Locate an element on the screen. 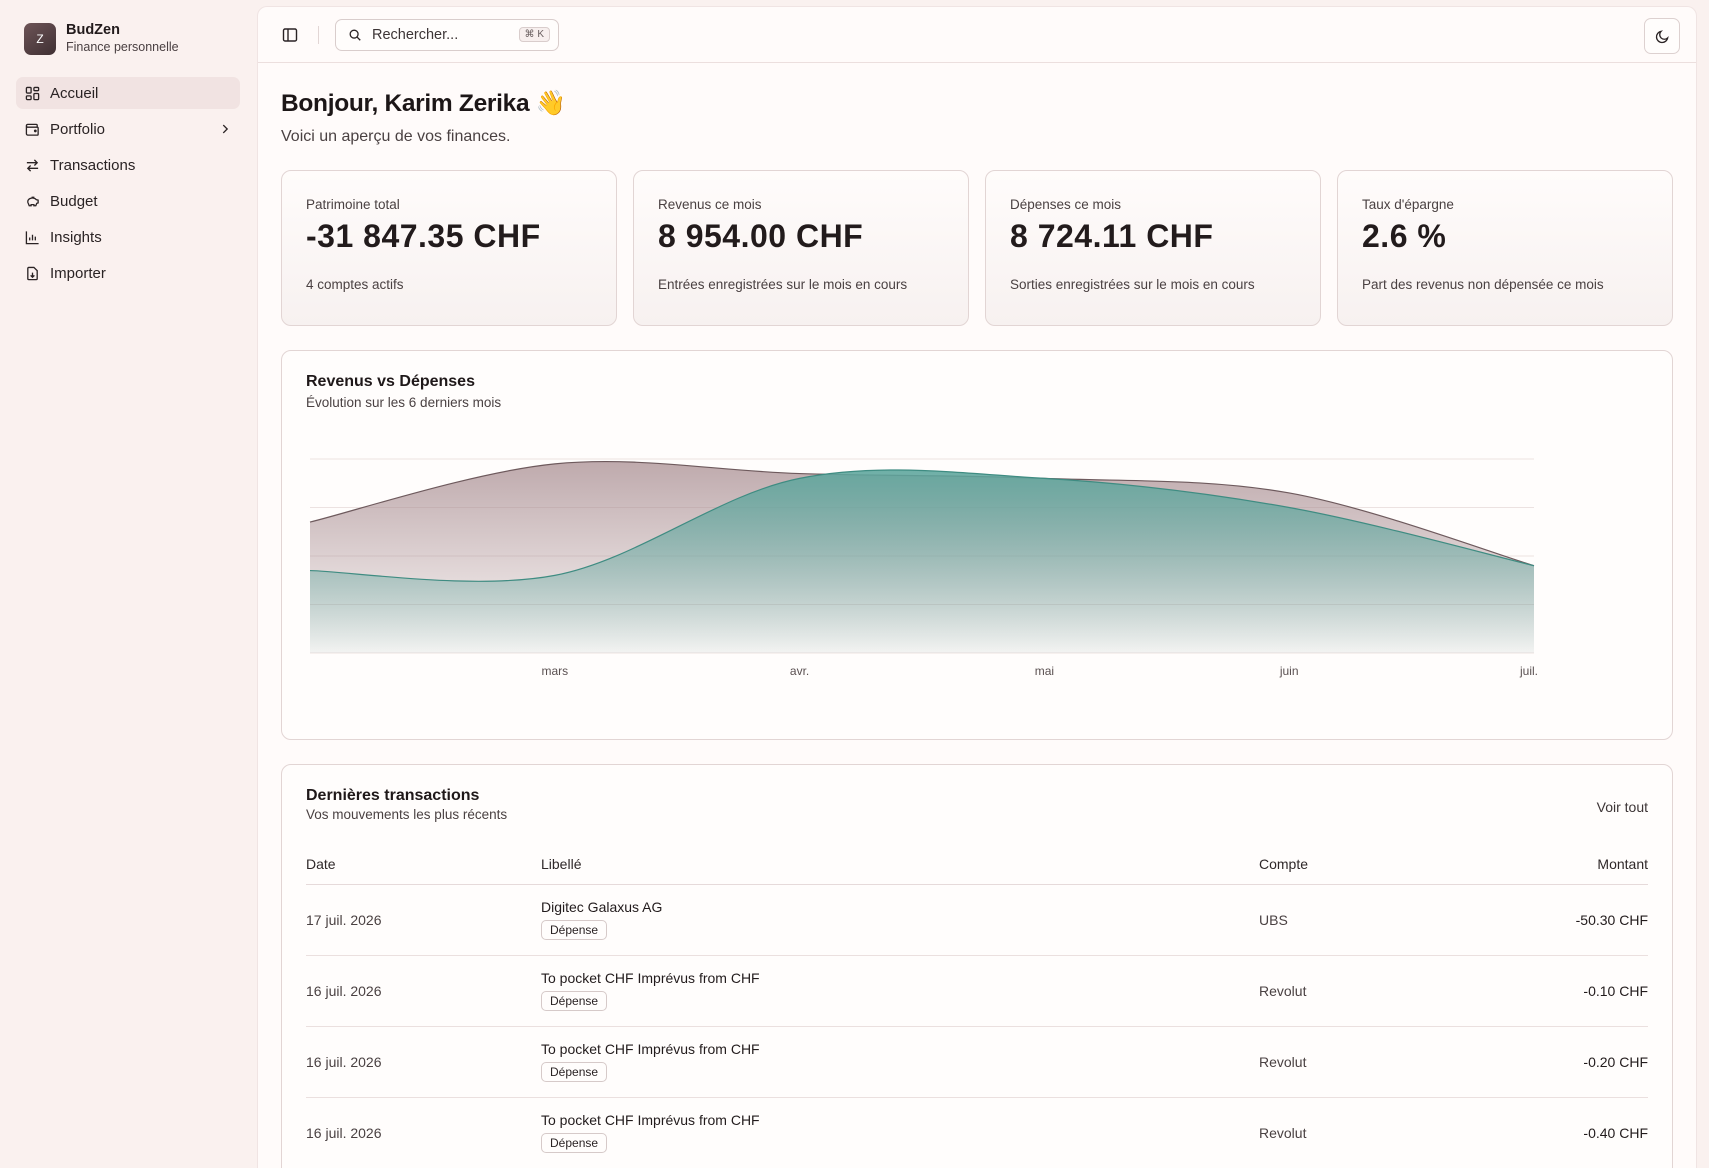 Image resolution: width=1709 pixels, height=1168 pixels. stat-value: 8 954.00 CHF is located at coordinates (761, 236).